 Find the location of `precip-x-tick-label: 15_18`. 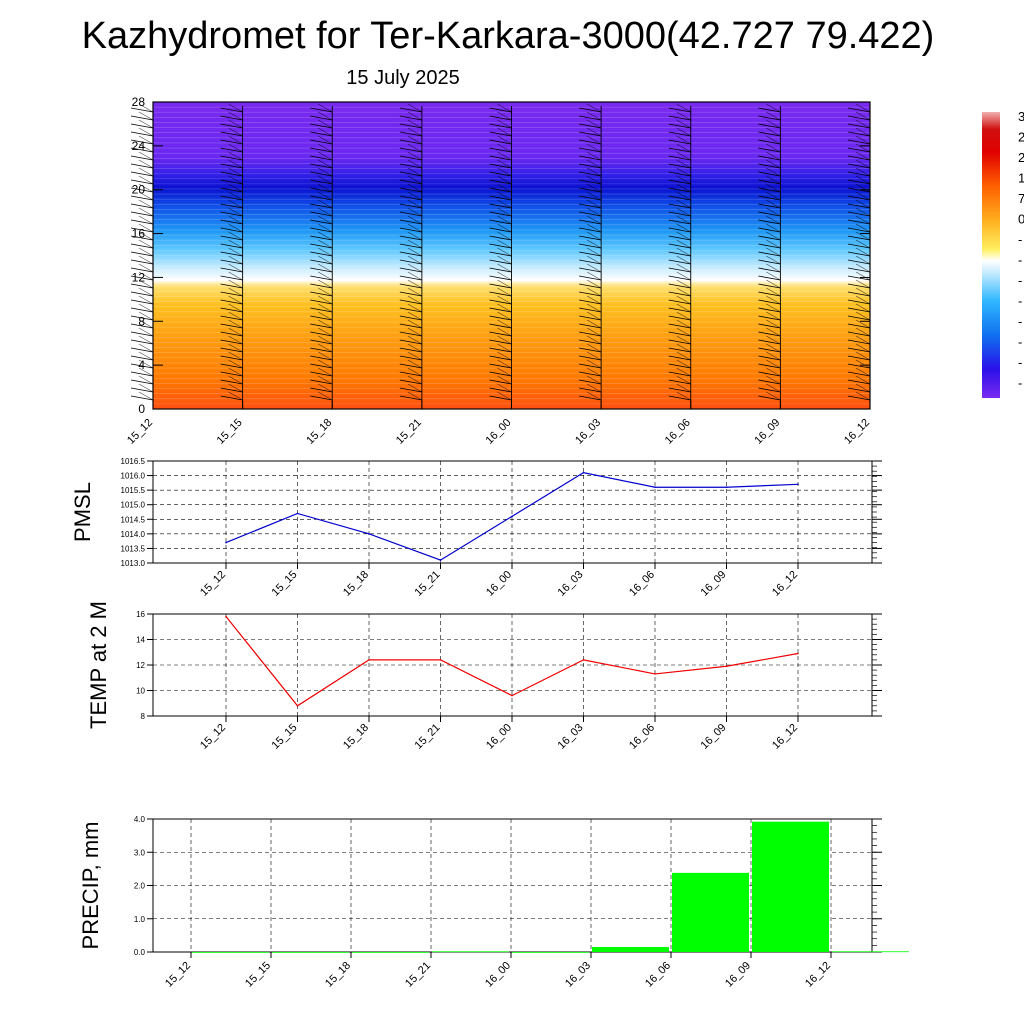

precip-x-tick-label: 15_18 is located at coordinates (338, 975).